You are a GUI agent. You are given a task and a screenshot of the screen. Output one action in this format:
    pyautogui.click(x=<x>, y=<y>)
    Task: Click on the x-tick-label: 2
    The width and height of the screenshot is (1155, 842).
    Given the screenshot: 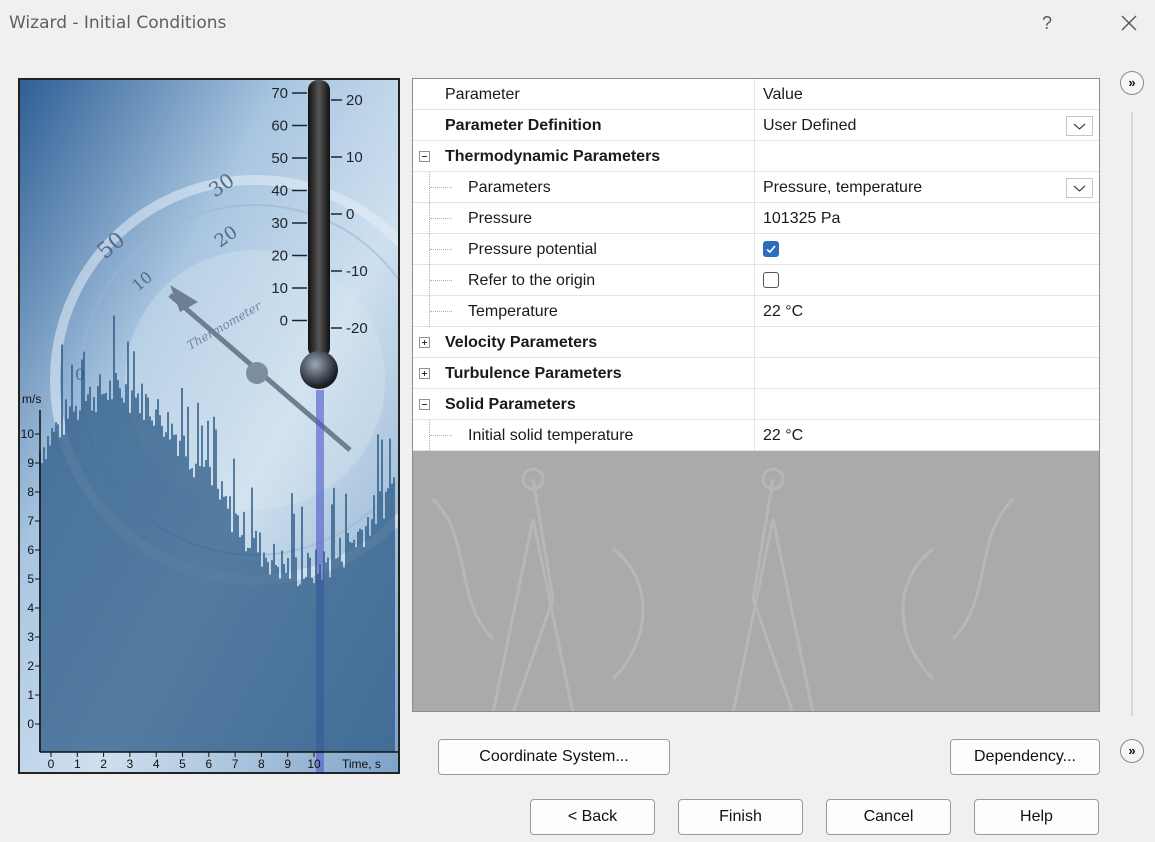 What is the action you would take?
    pyautogui.click(x=103, y=764)
    